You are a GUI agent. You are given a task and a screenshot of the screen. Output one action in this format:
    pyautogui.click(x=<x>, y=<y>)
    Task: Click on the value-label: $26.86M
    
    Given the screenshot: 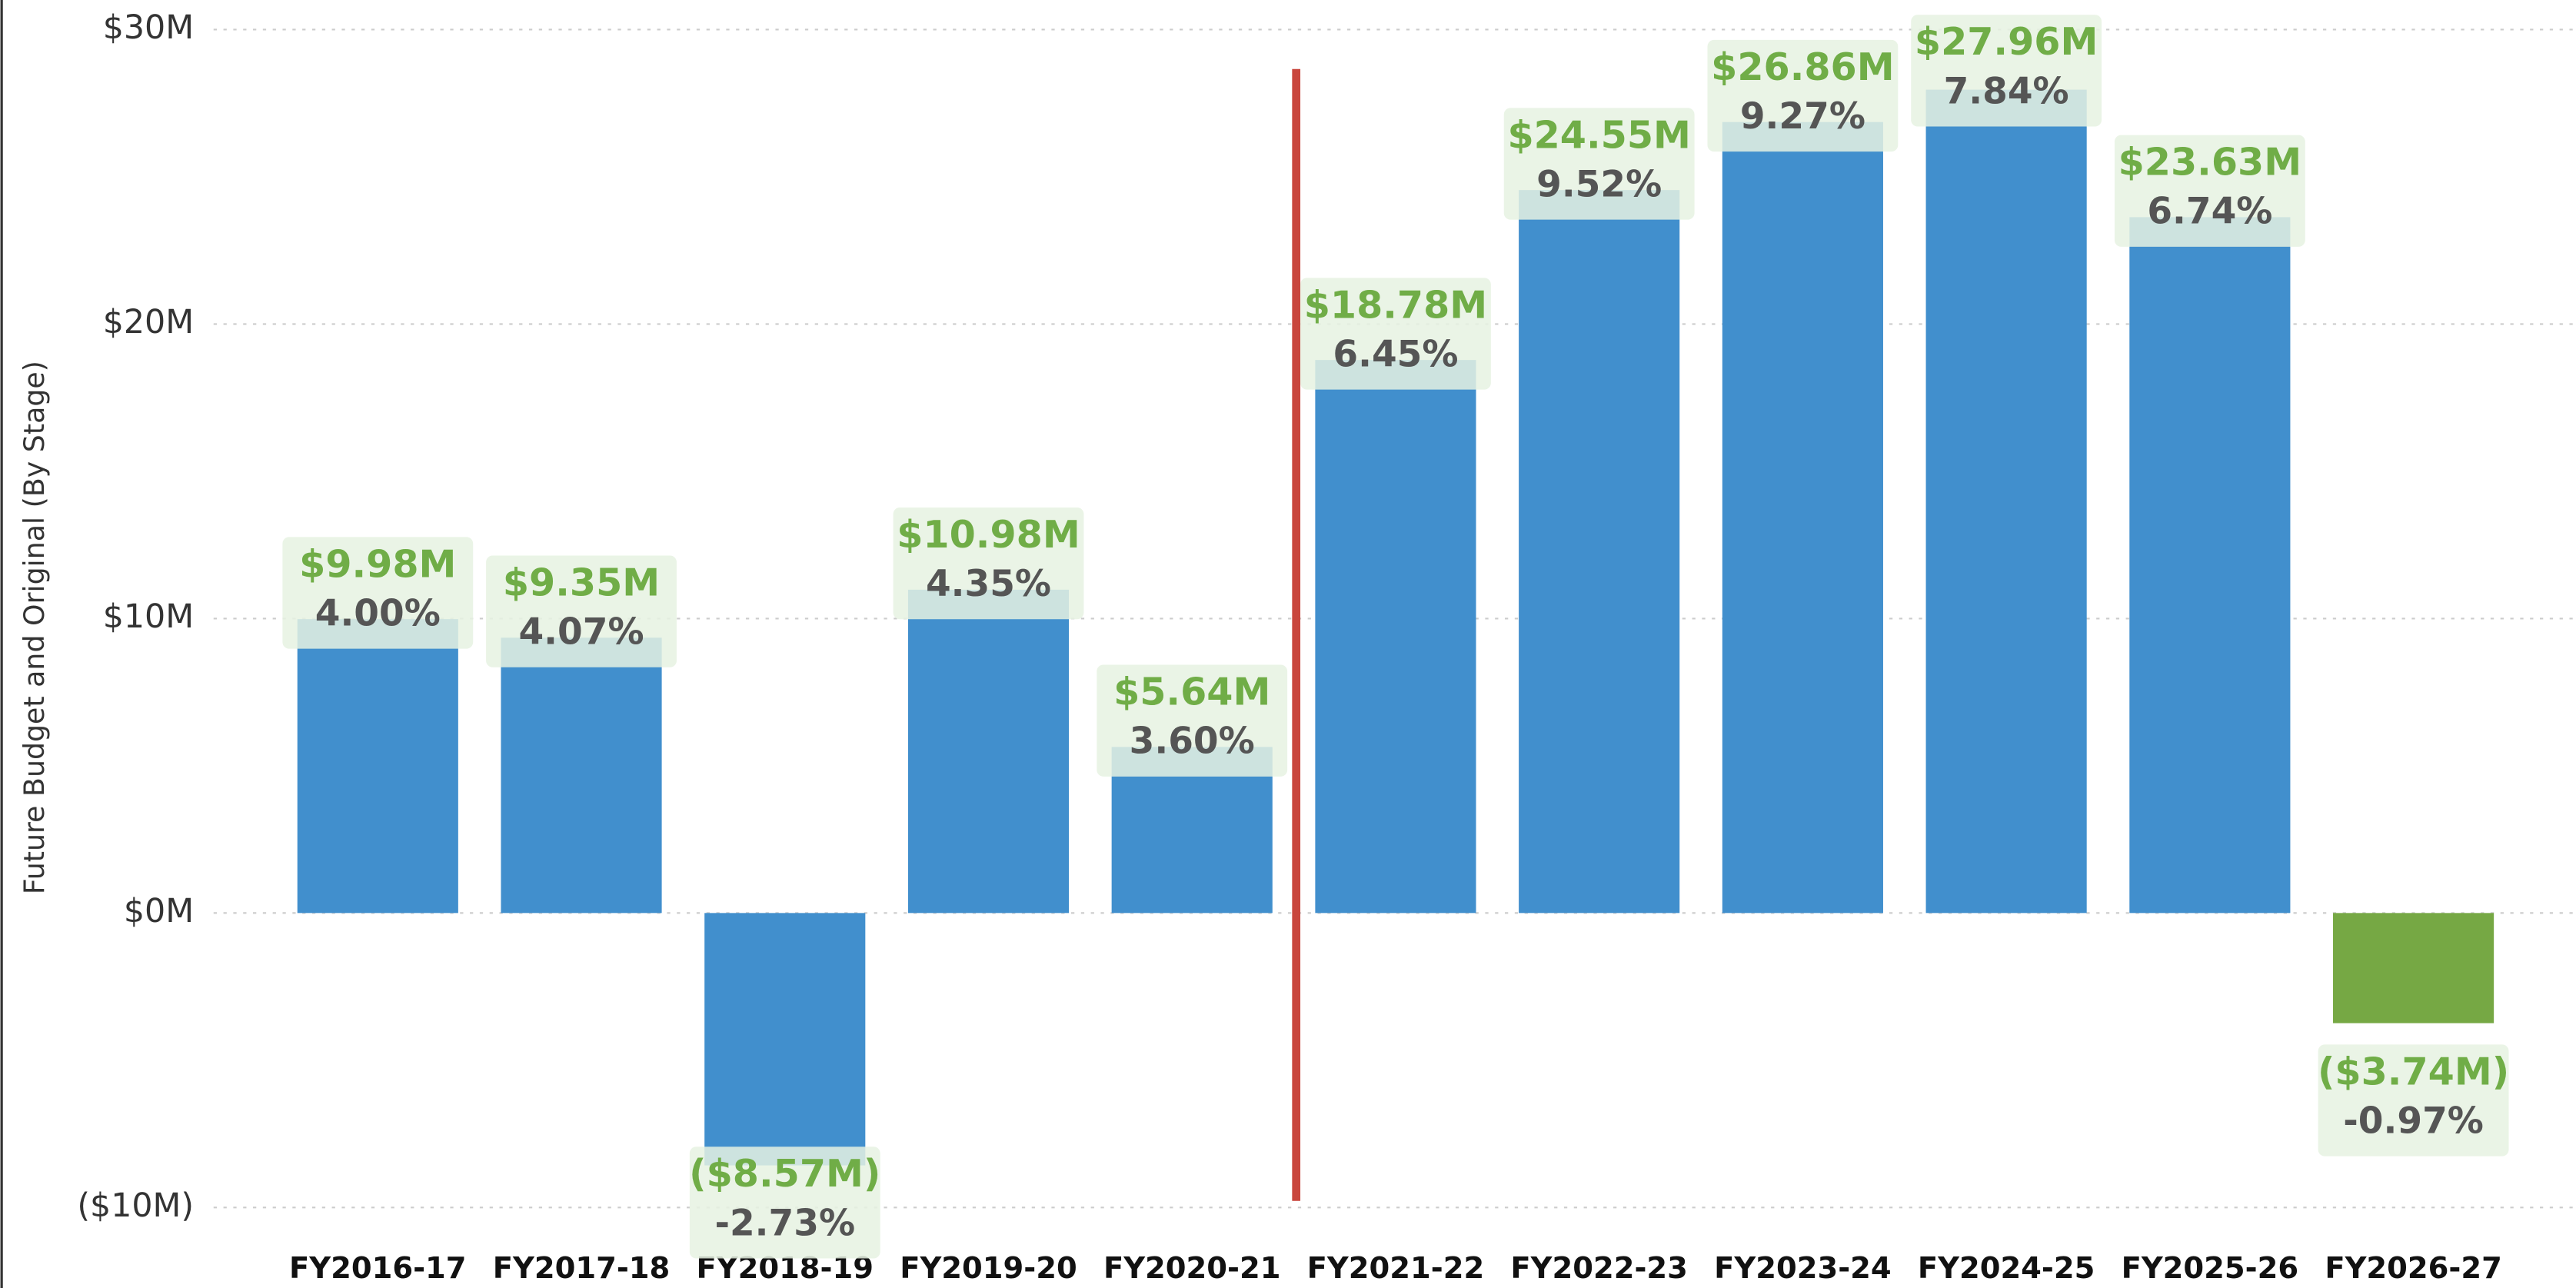 What is the action you would take?
    pyautogui.click(x=1802, y=67)
    